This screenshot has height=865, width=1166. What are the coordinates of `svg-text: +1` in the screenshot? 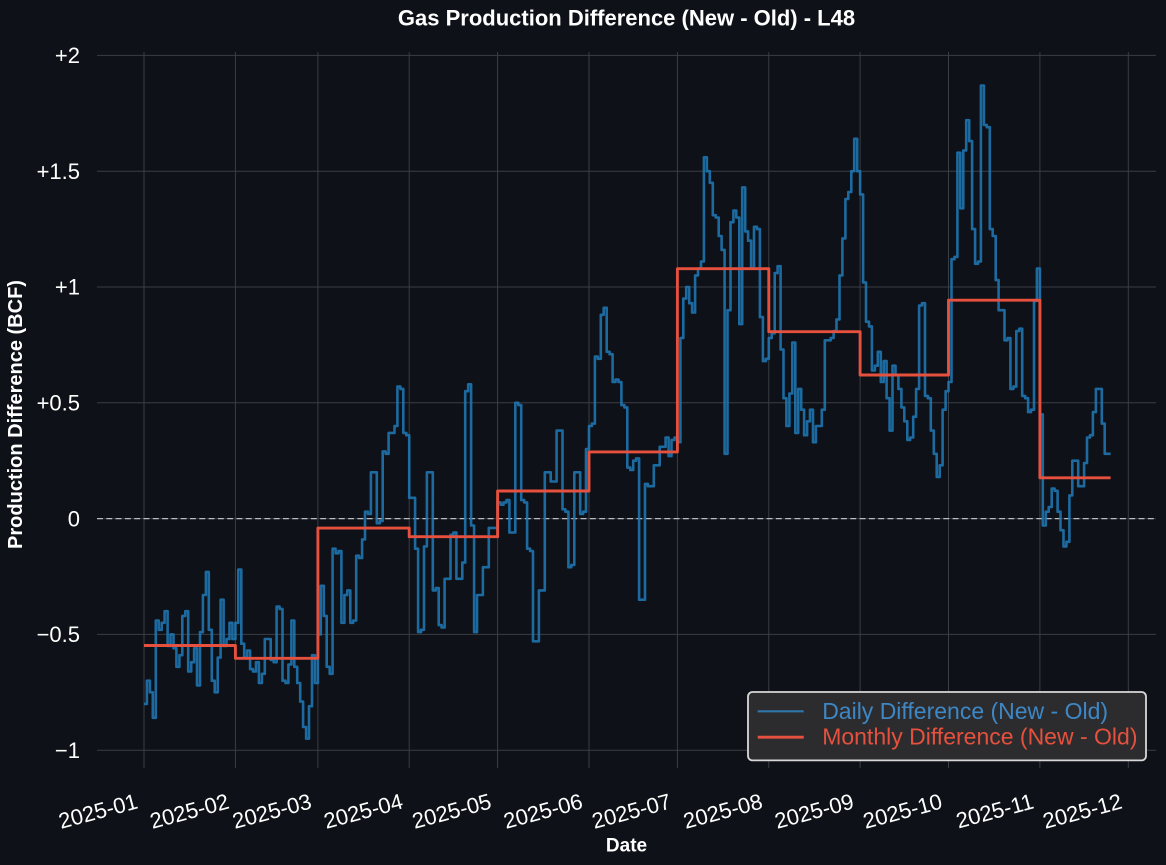 It's located at (67, 287).